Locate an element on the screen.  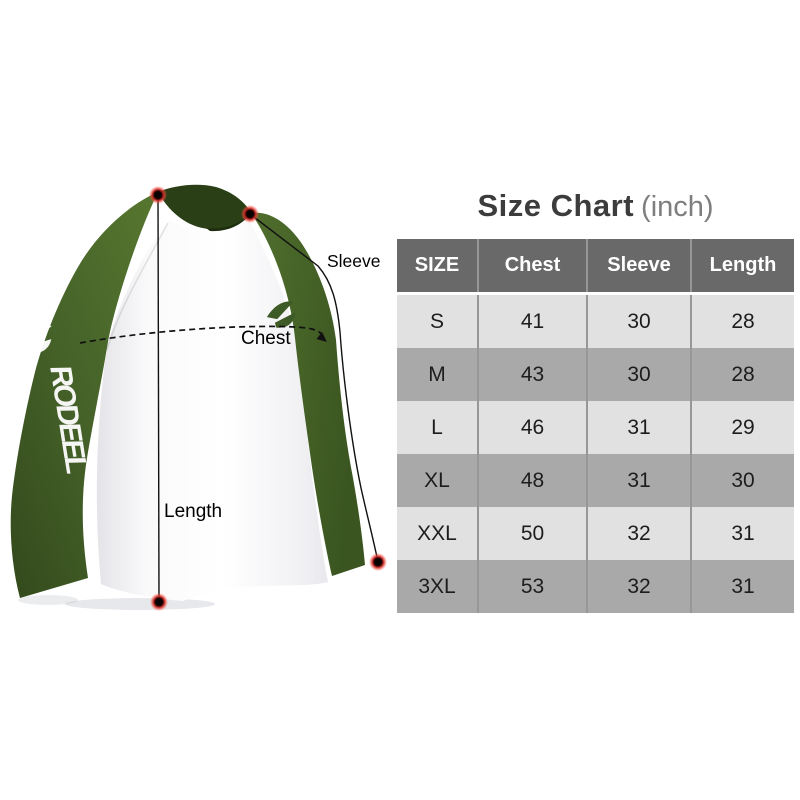
brand-logo-icon is located at coordinates (35, 338).